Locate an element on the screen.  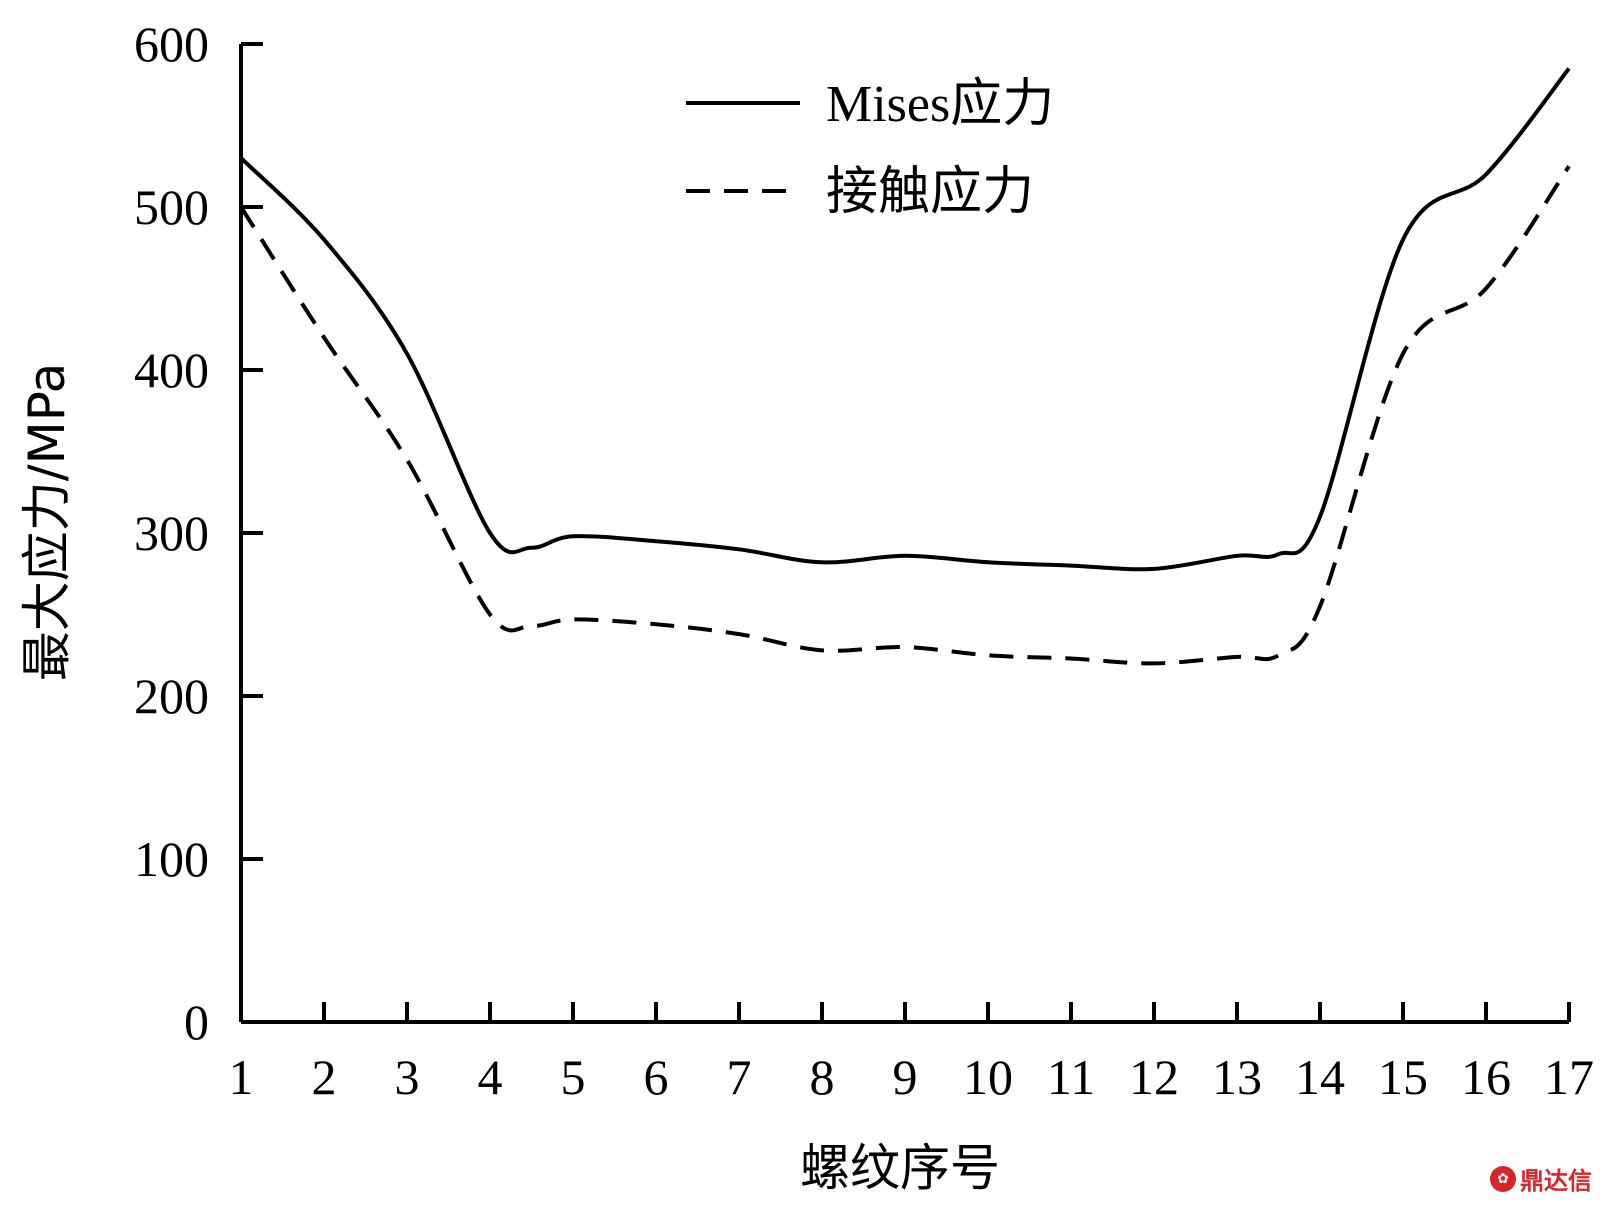
x-tick-label: 9 is located at coordinates (905, 1077).